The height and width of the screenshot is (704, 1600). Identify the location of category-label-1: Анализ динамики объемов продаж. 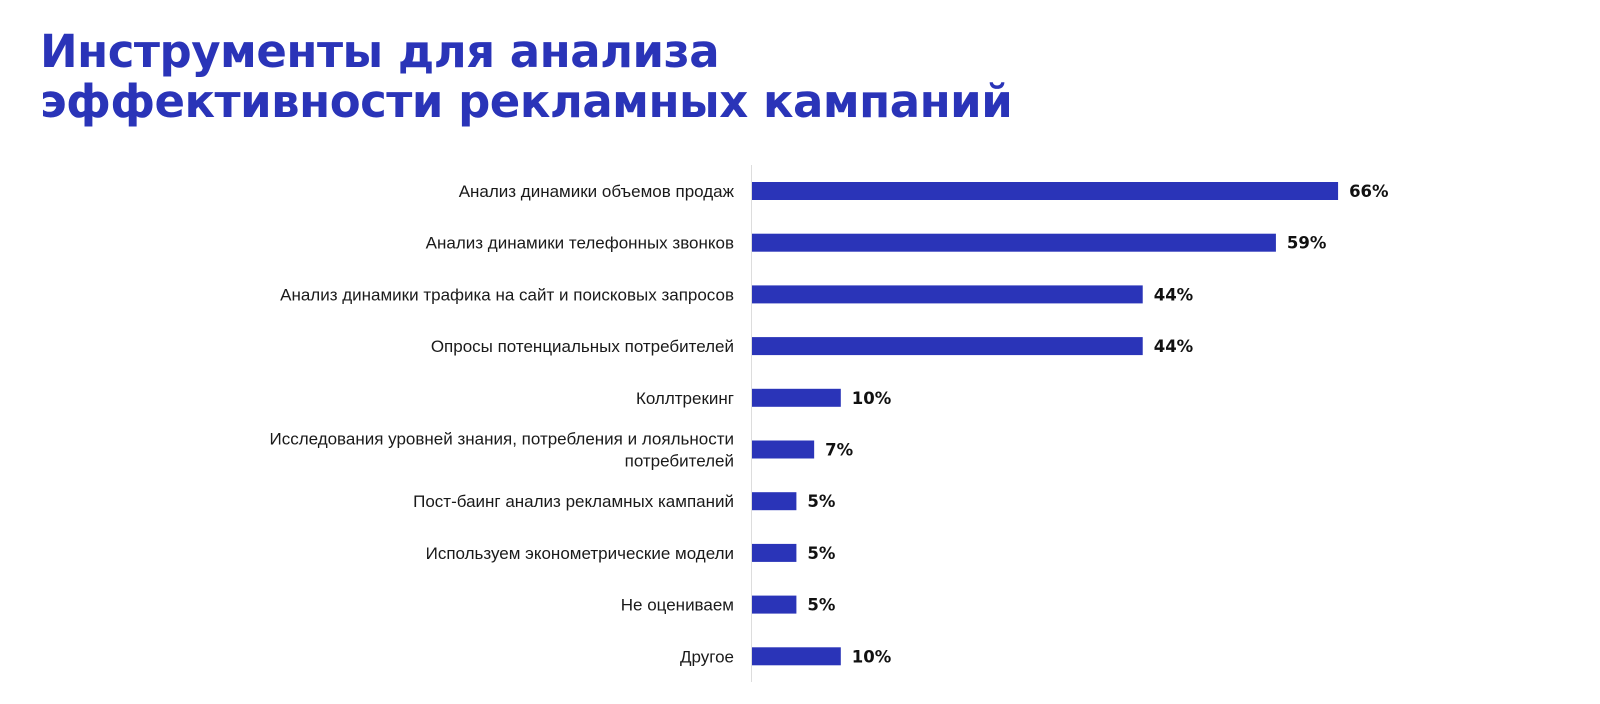
(597, 191).